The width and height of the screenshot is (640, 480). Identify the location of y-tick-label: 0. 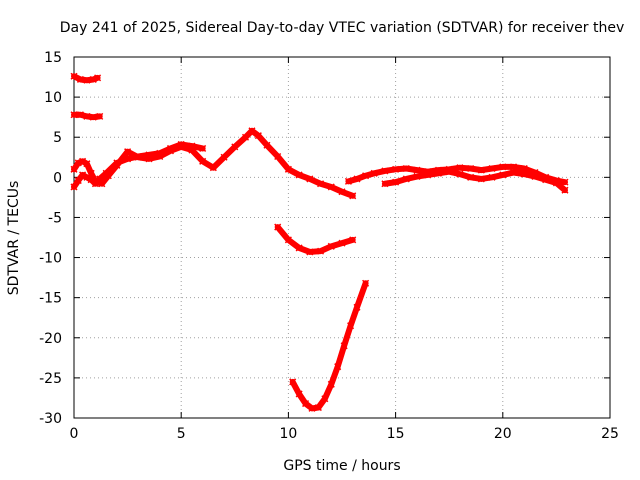
(57, 178).